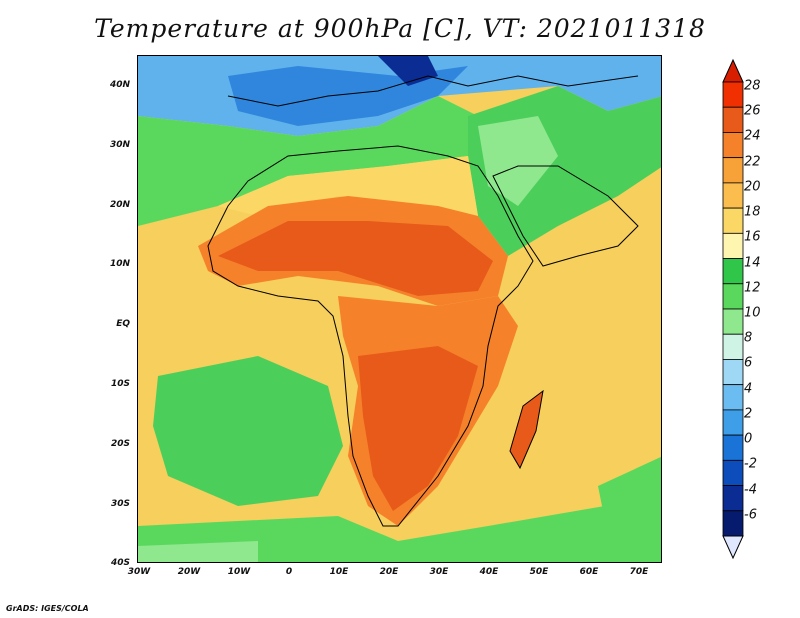  What do you see at coordinates (752, 111) in the screenshot?
I see `colorbar-tick-label: 26` at bounding box center [752, 111].